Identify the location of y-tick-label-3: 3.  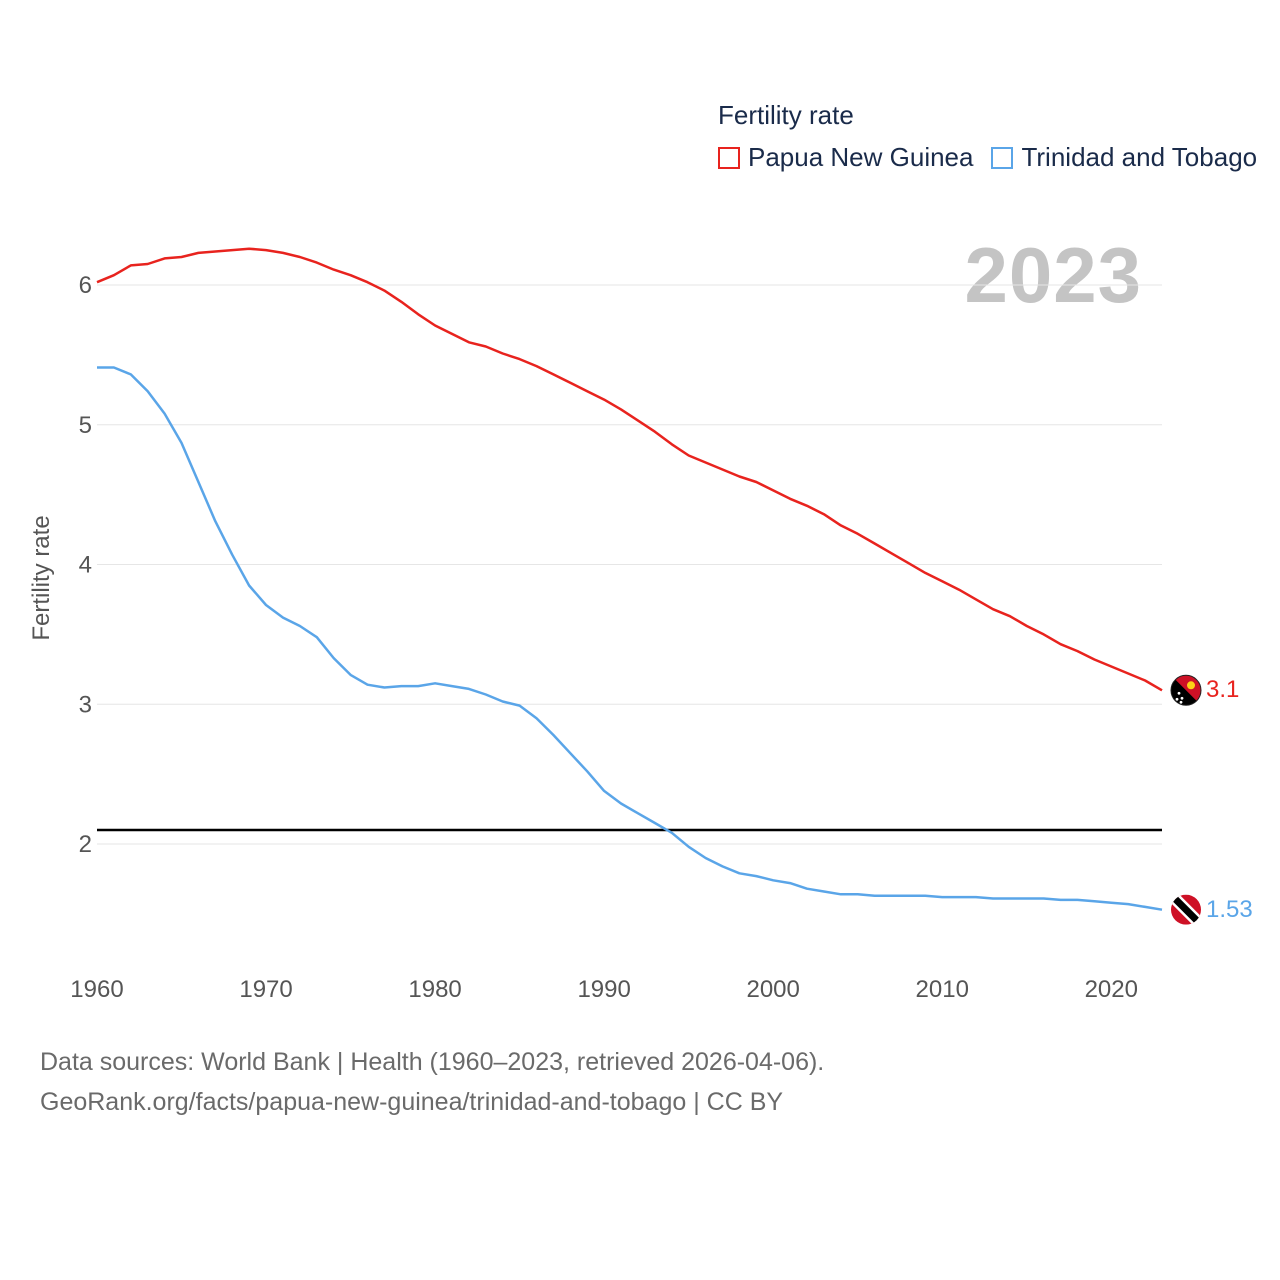
(85, 704).